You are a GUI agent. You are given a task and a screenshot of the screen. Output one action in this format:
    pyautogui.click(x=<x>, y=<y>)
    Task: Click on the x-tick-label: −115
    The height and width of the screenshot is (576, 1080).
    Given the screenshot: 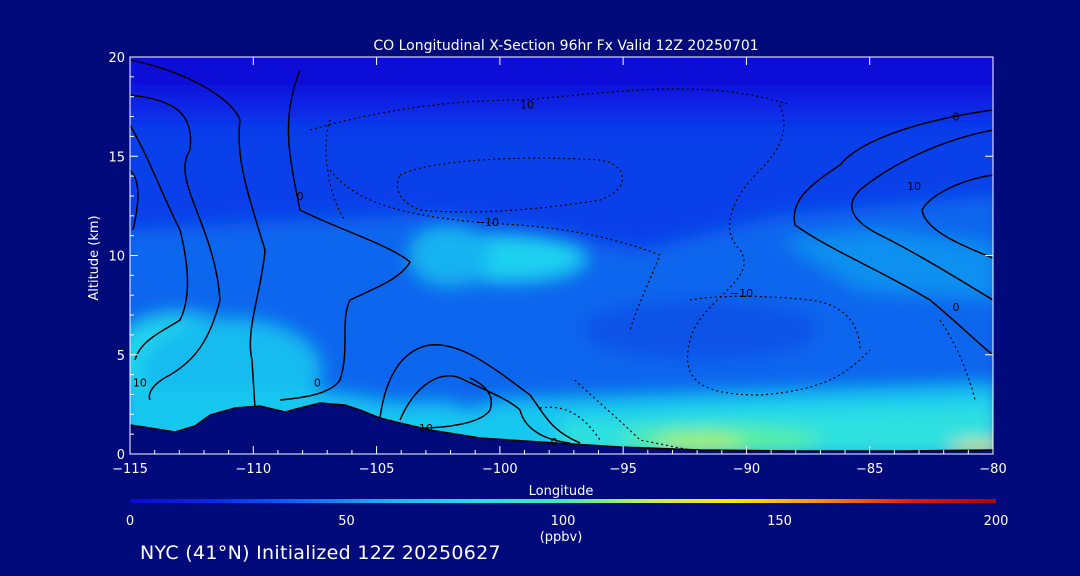 What is the action you would take?
    pyautogui.click(x=130, y=469)
    